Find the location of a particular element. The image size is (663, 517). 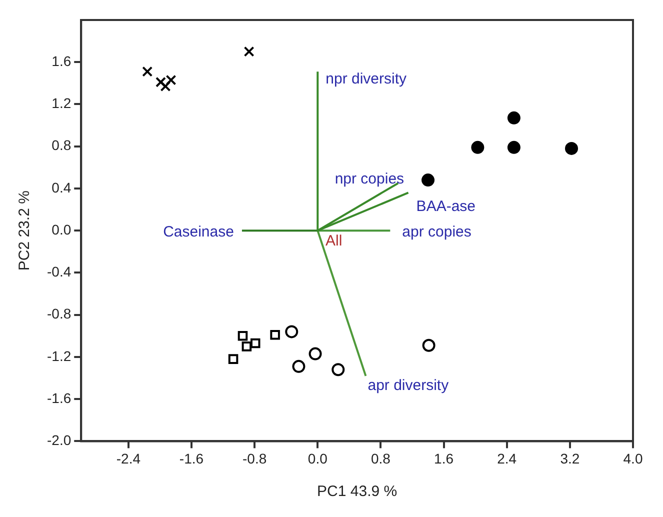

x-tick-label: 4.0 is located at coordinates (633, 458).